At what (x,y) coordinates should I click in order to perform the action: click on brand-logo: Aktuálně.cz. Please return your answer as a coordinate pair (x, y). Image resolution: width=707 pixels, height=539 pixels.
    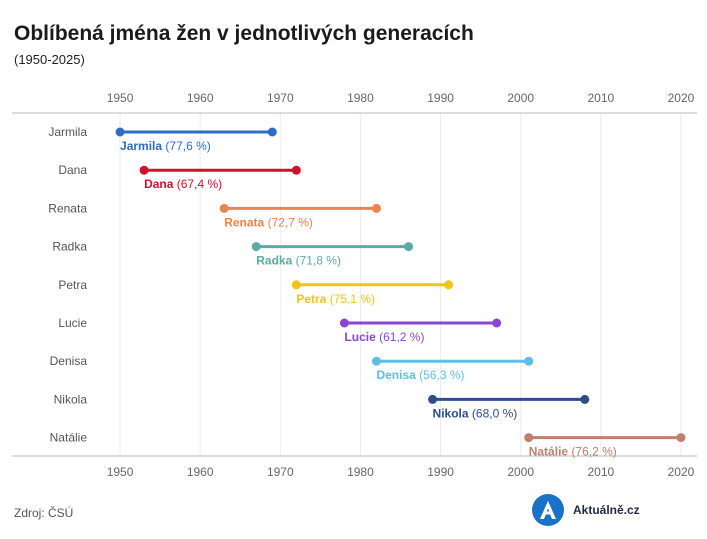
    Looking at the image, I should click on (586, 510).